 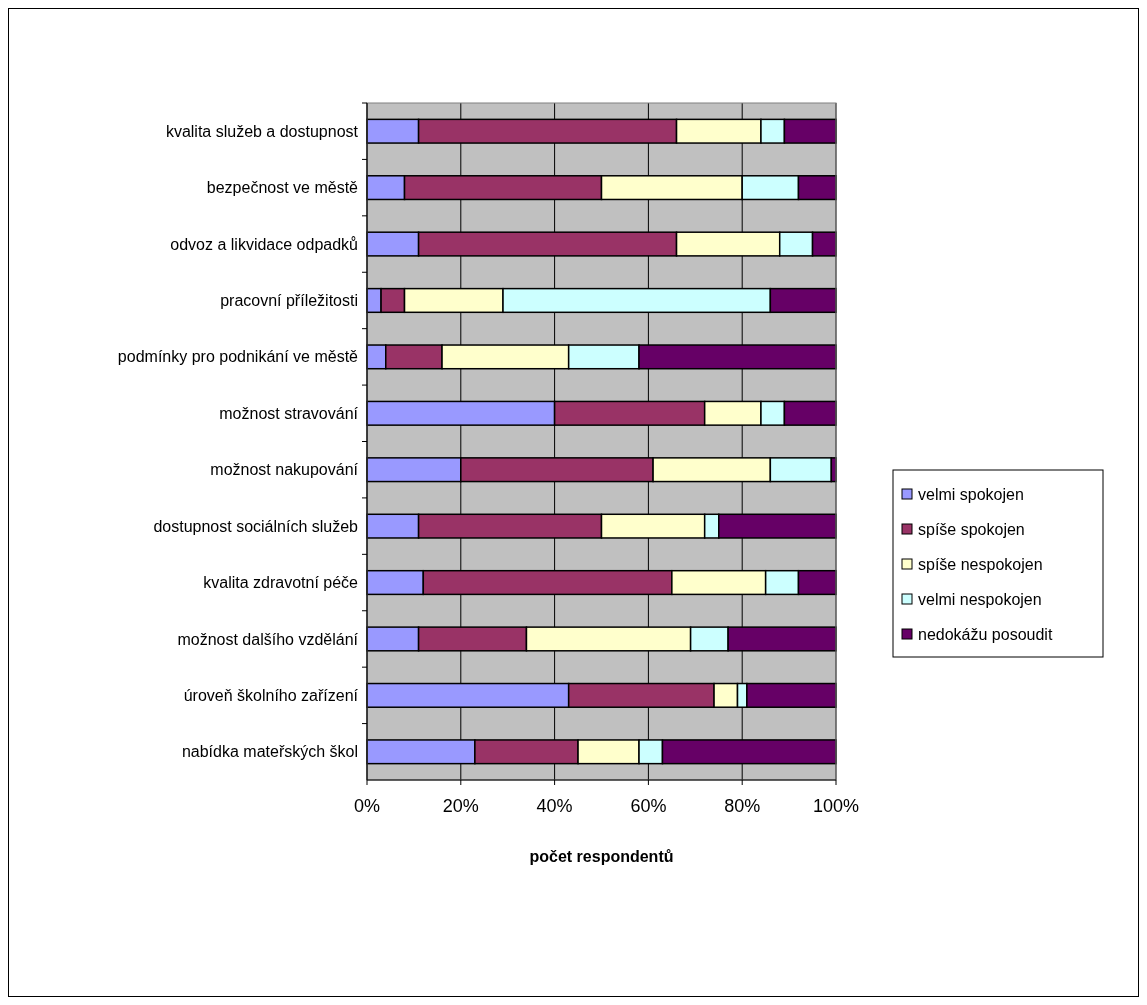 What do you see at coordinates (742, 806) in the screenshot?
I see `x-tick-label: 80%` at bounding box center [742, 806].